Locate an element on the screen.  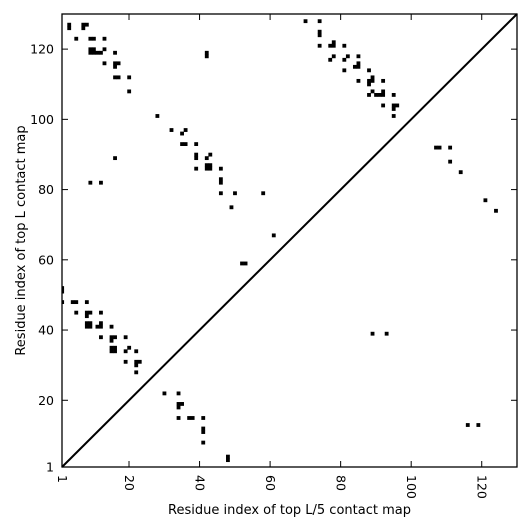
x-tick-label: 20 is located at coordinates (129, 483).